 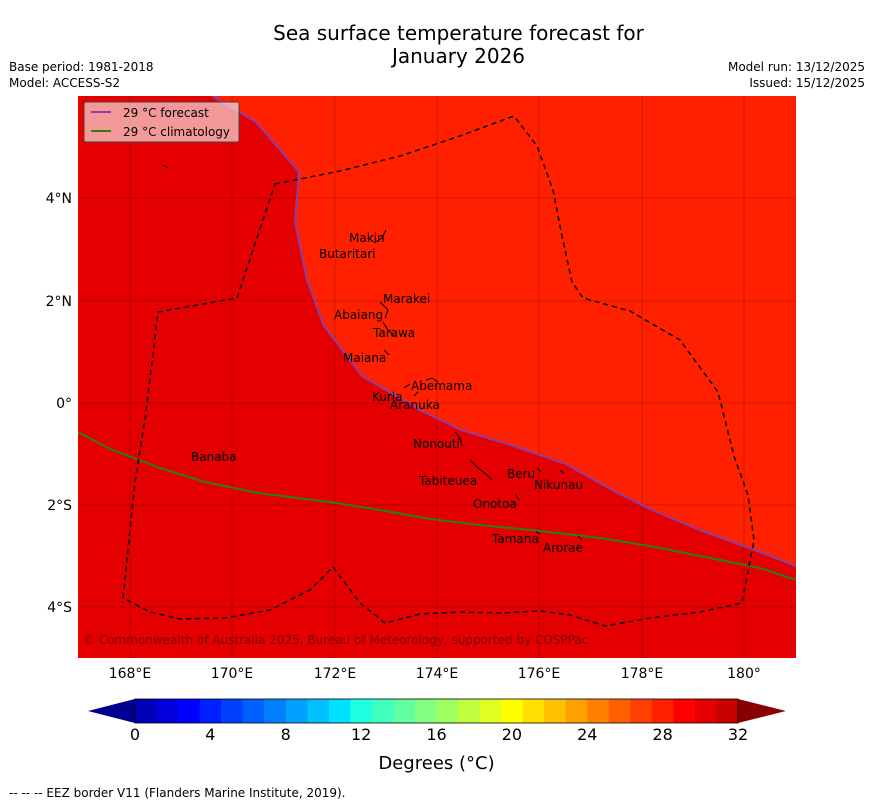 What do you see at coordinates (59, 506) in the screenshot?
I see `lat-label-2s: 2°S` at bounding box center [59, 506].